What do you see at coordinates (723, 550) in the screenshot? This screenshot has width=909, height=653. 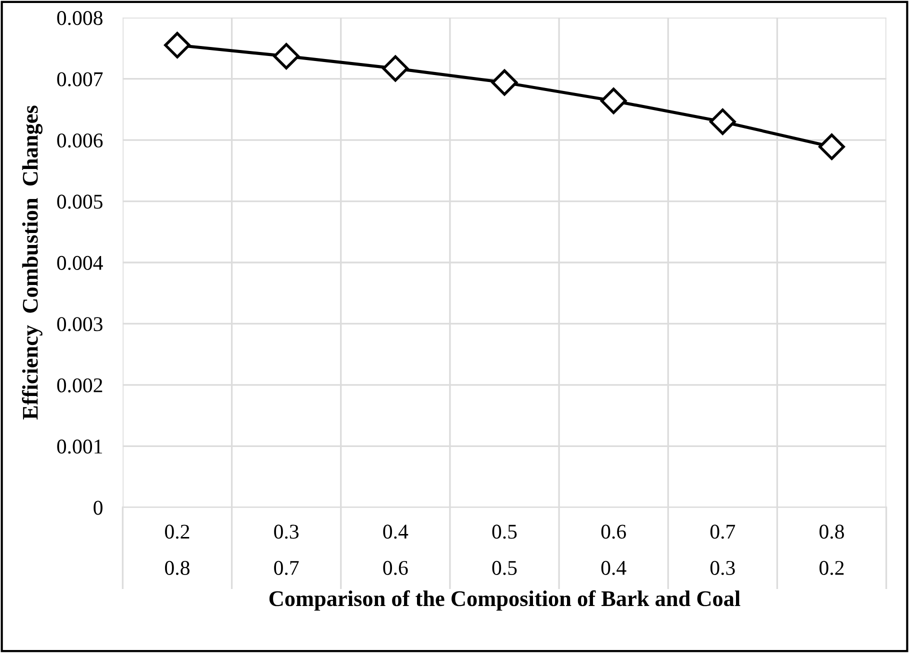 I see `x-tick-label: 0.7 0.3` at bounding box center [723, 550].